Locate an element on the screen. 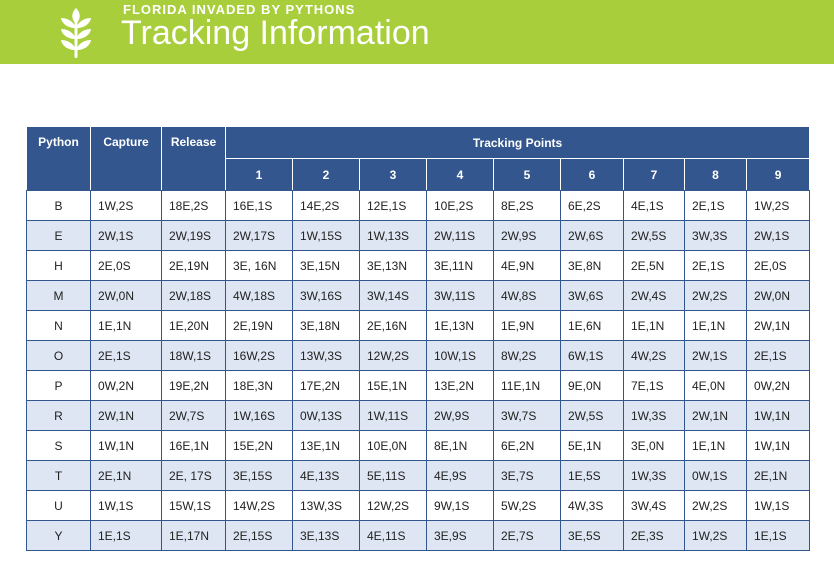 The height and width of the screenshot is (567, 834). capture-cell: 1E,1S is located at coordinates (126, 535).